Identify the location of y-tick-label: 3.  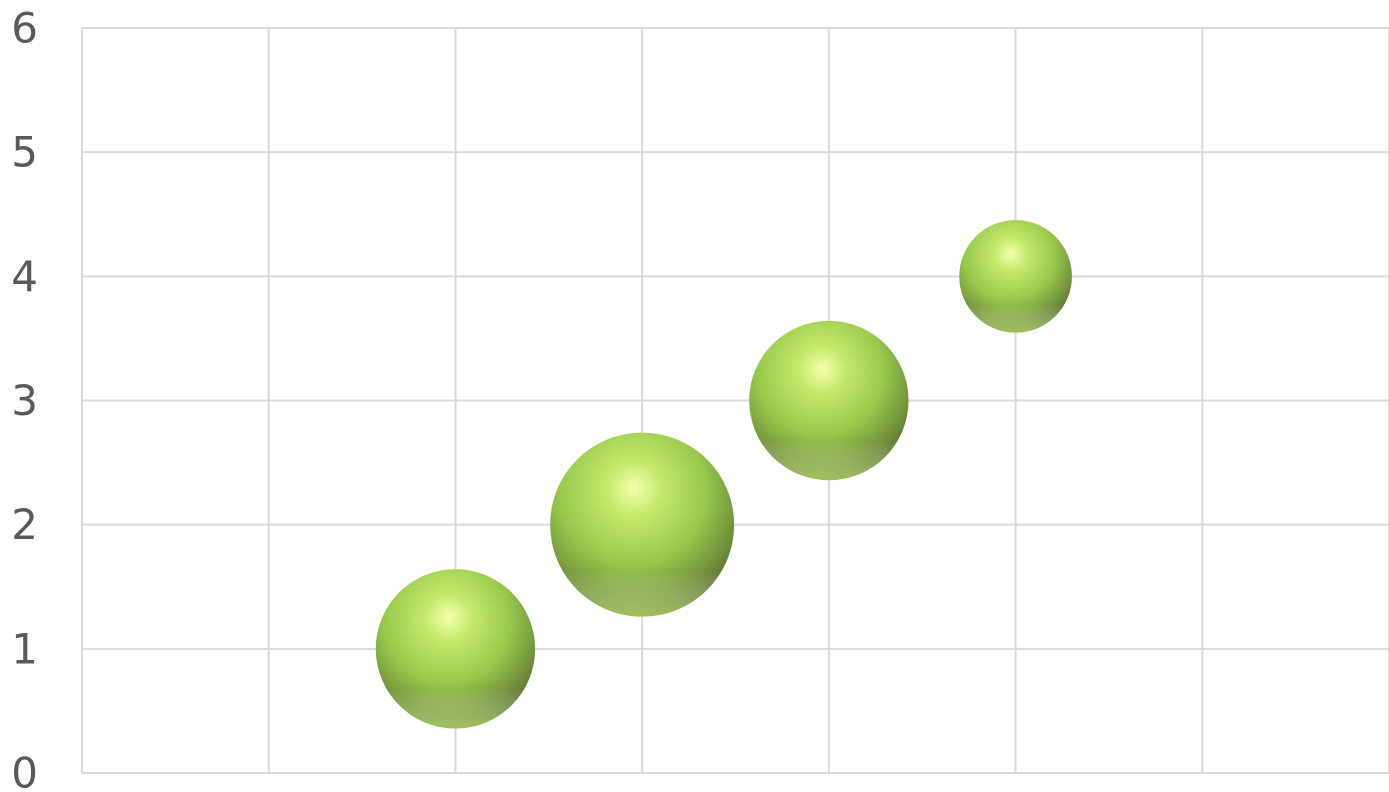
(24, 400).